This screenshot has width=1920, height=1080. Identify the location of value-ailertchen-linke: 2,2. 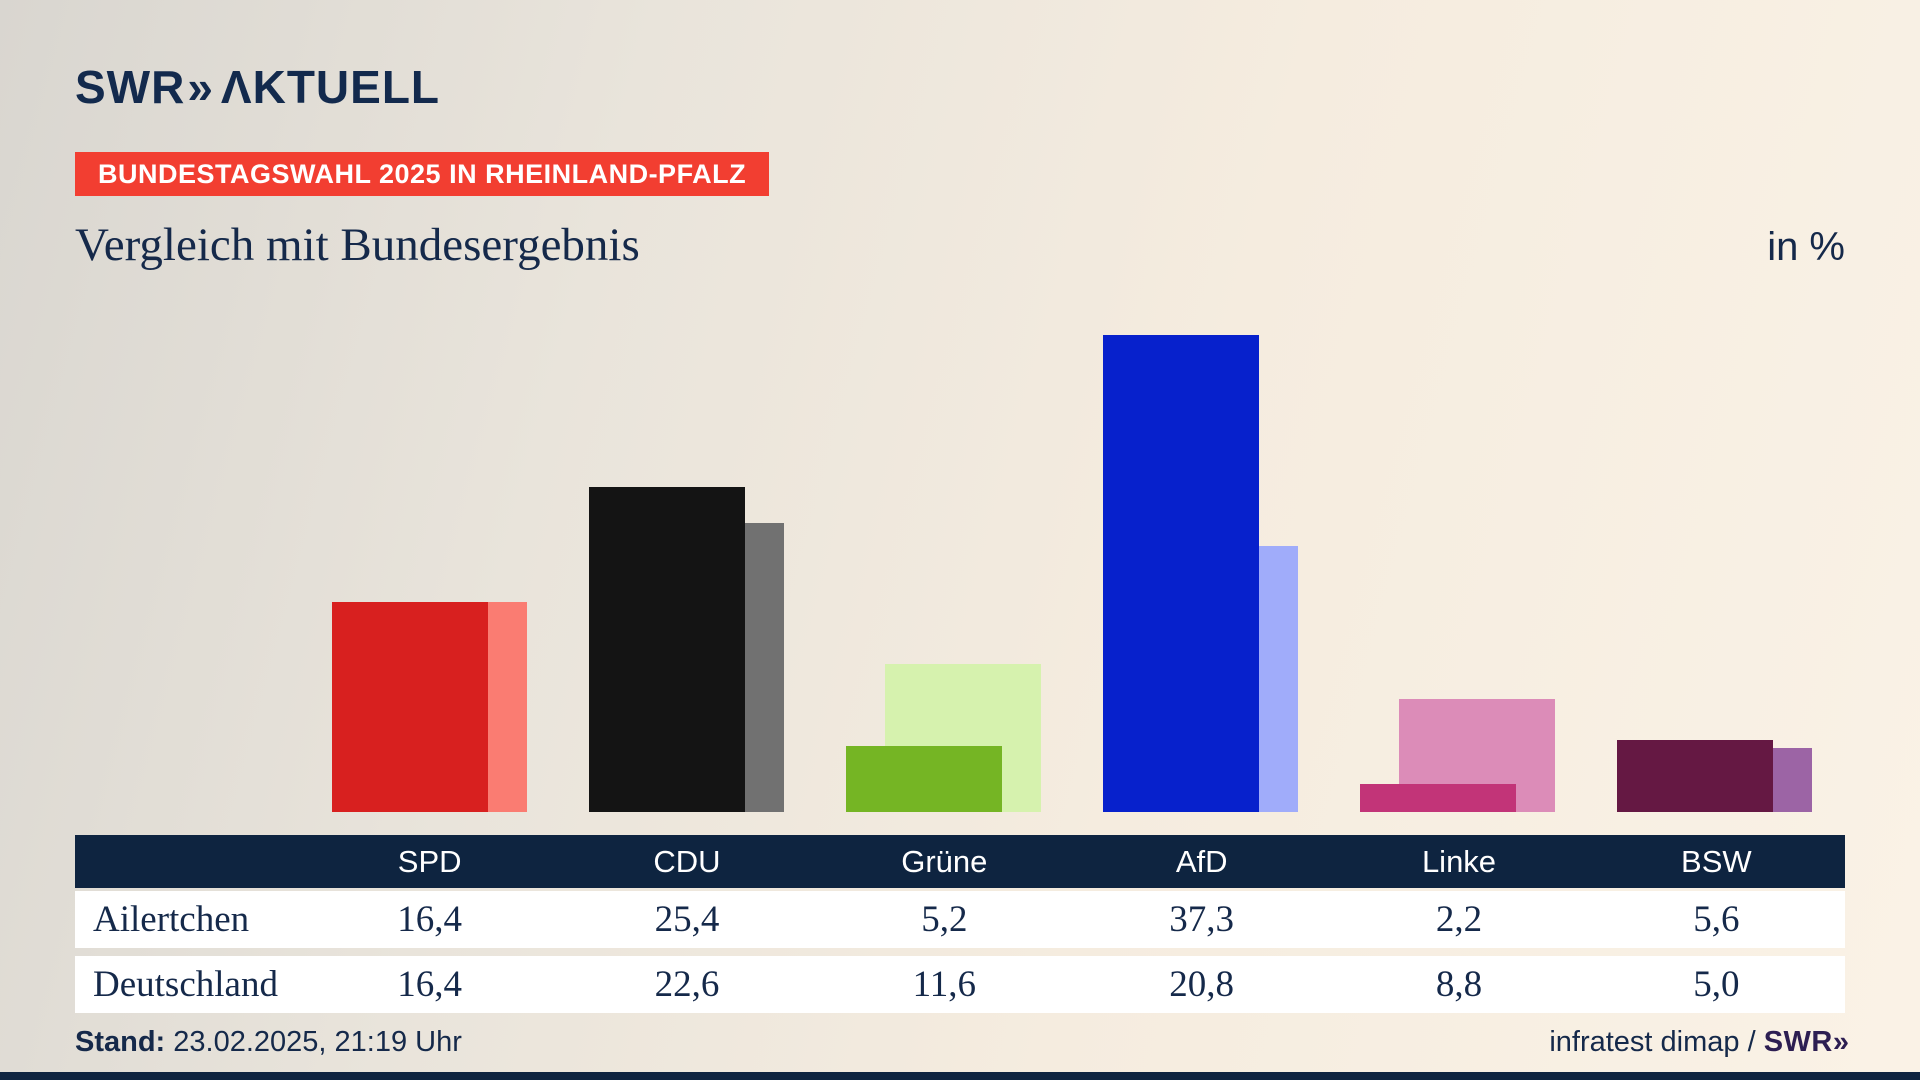
(1459, 919).